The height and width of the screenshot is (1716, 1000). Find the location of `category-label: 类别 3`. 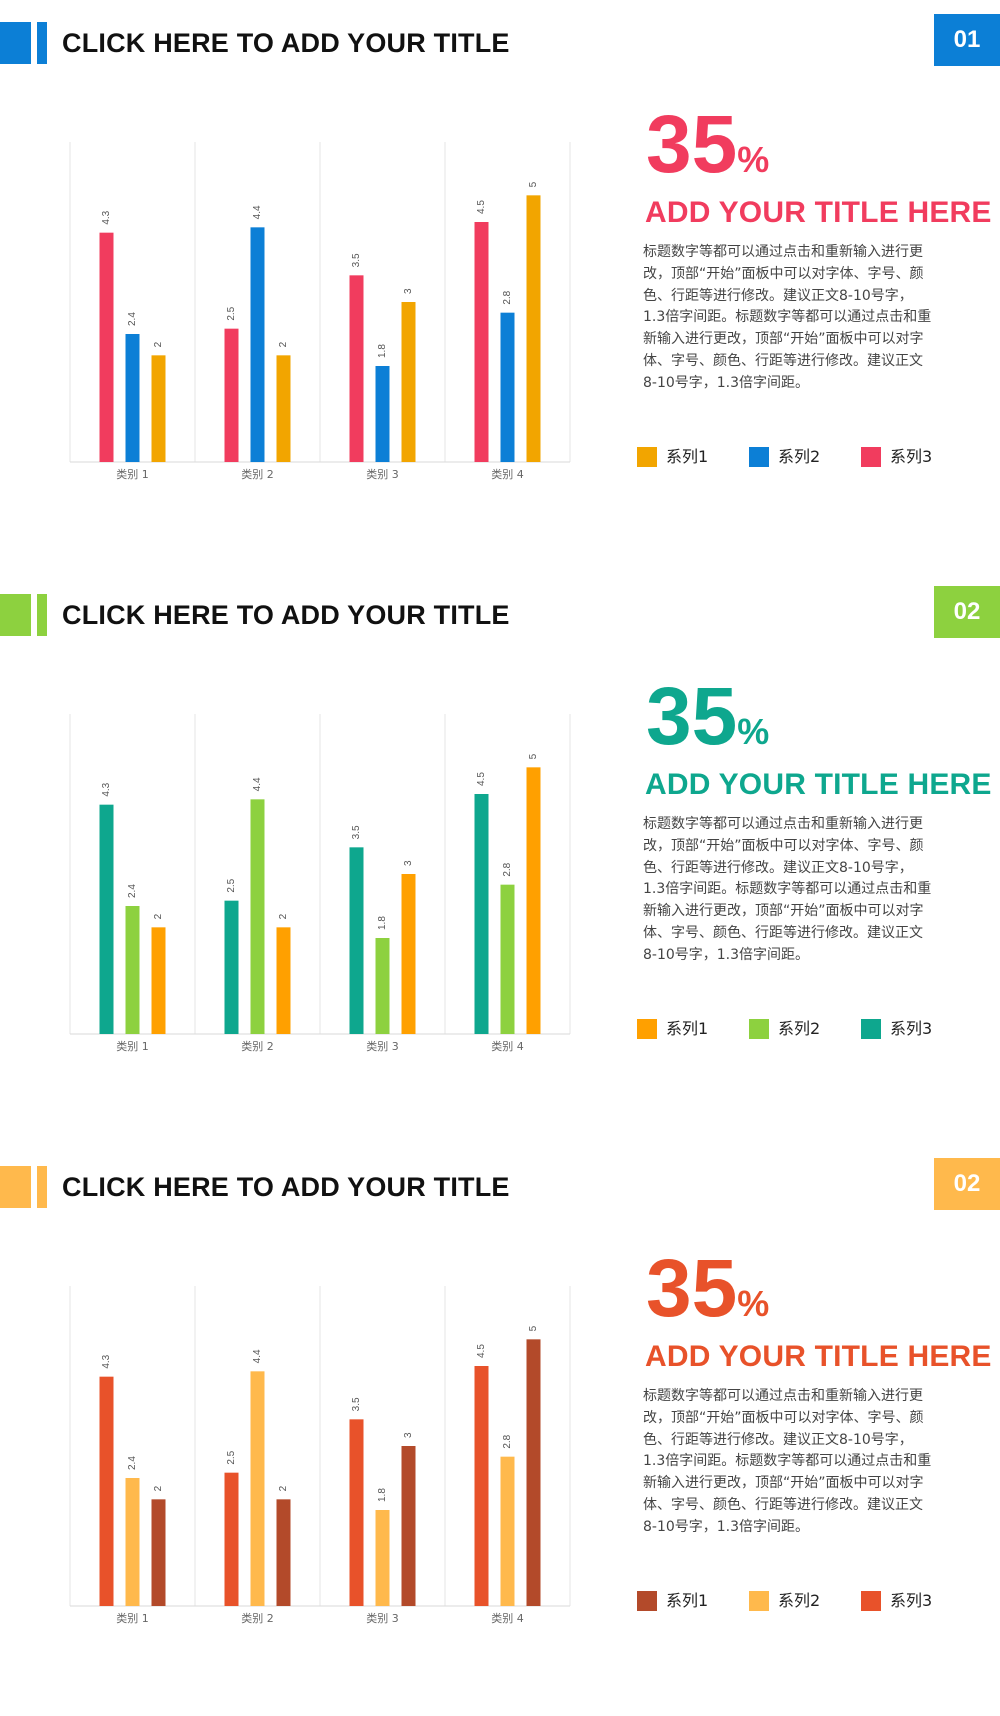

category-label: 类别 3 is located at coordinates (382, 1618).